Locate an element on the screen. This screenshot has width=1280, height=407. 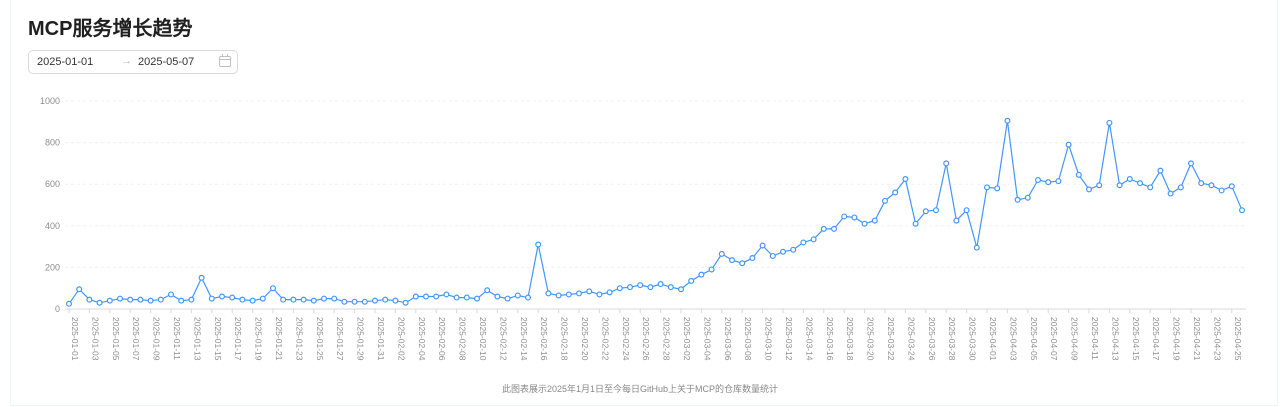
x-tick-label: 2025-02-12 is located at coordinates (503, 339).